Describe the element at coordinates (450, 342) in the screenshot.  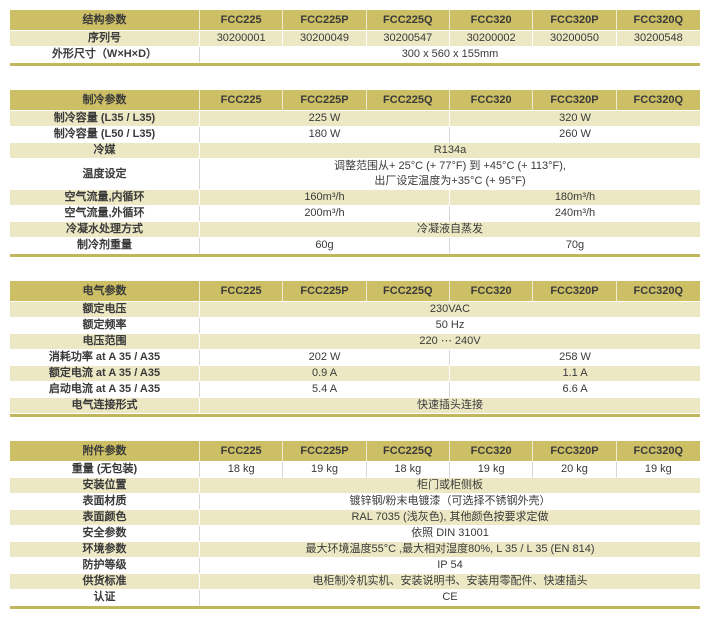
I see `voltage-range-value: 220 ⋯ 240V` at that location.